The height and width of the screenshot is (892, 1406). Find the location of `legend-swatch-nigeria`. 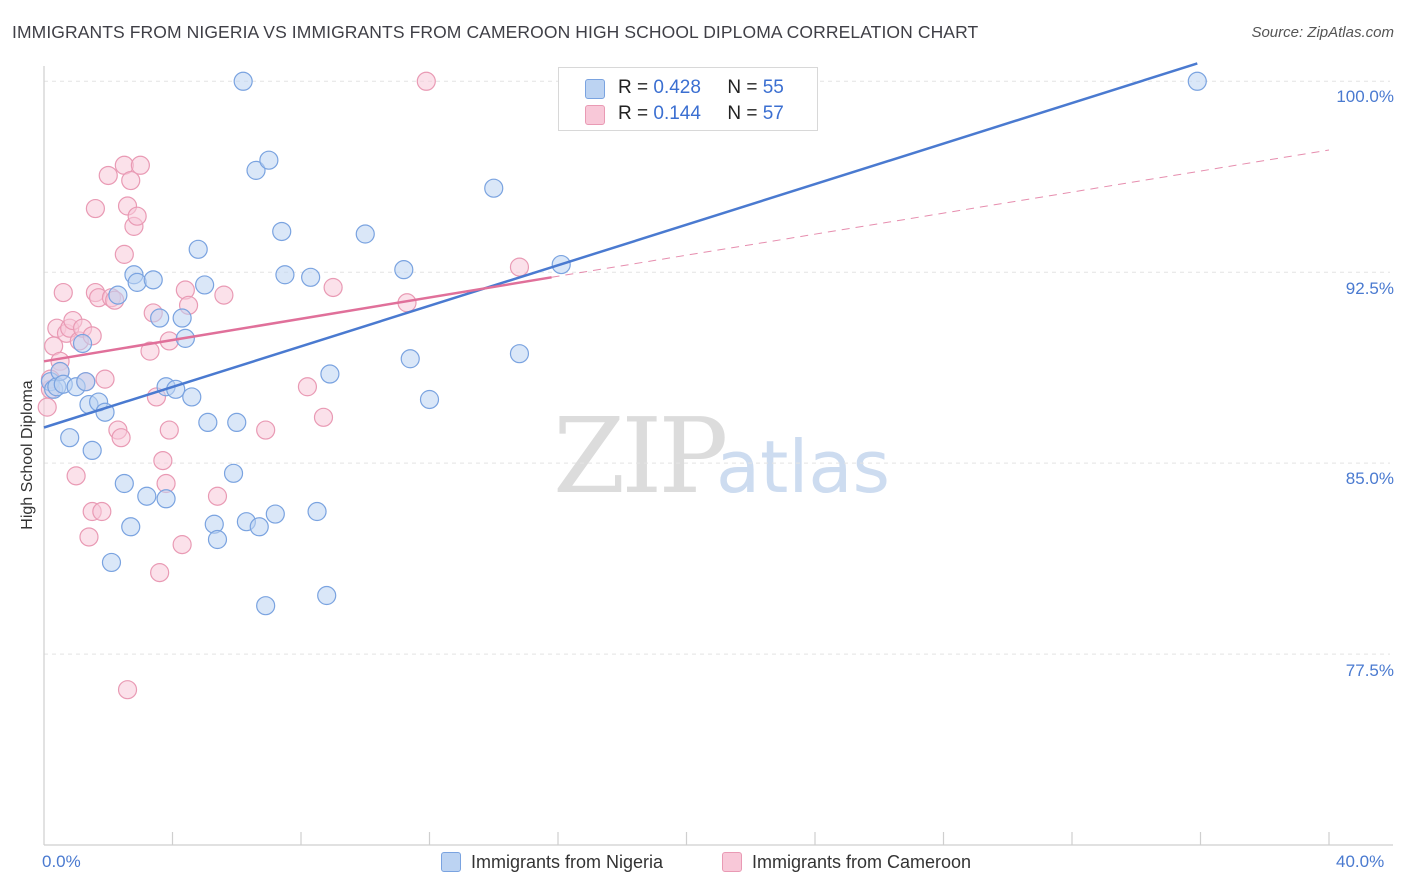

legend-swatch-nigeria is located at coordinates (595, 89).